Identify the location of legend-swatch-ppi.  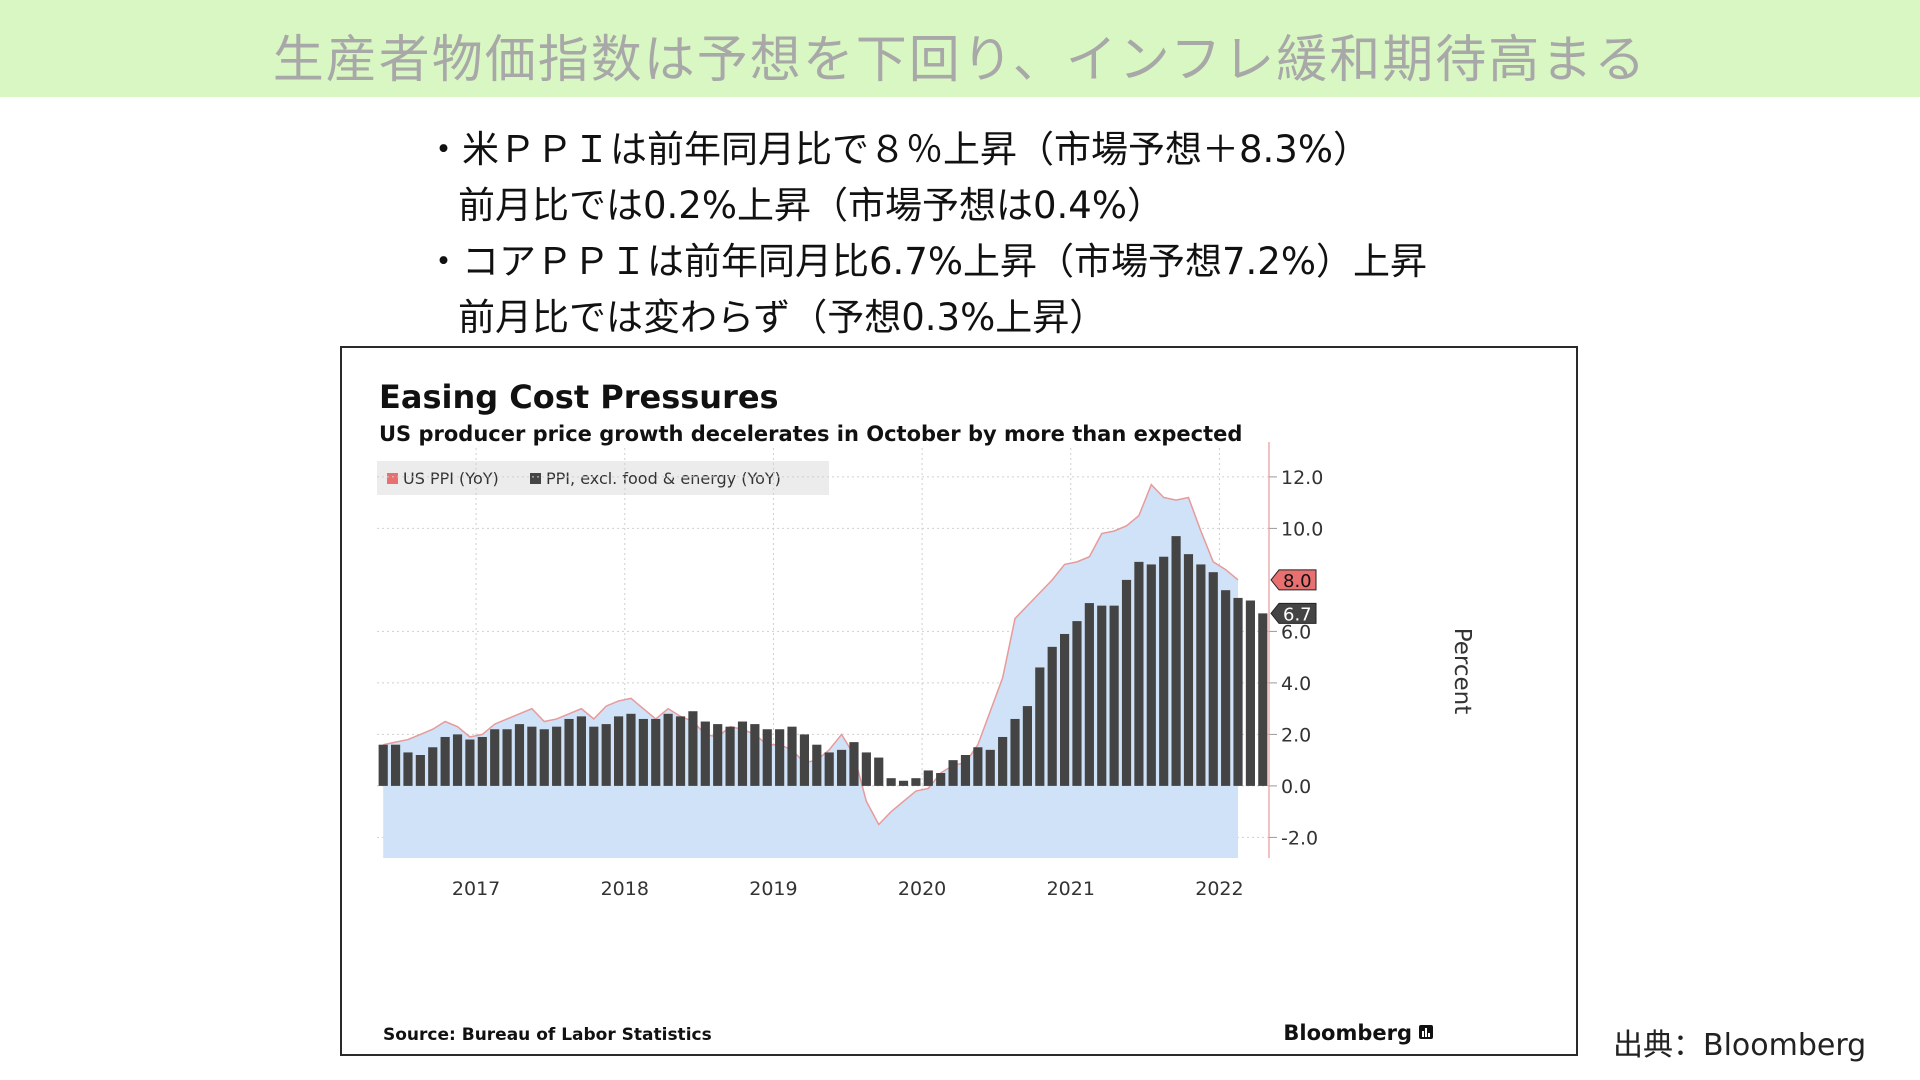
(392, 478).